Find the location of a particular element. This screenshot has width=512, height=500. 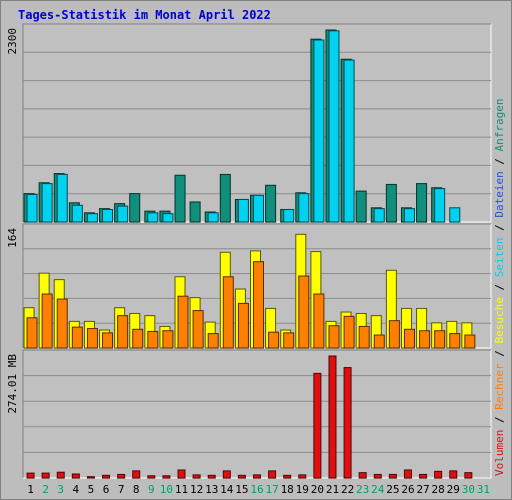

x-tick-label: 21 is located at coordinates (332, 489).